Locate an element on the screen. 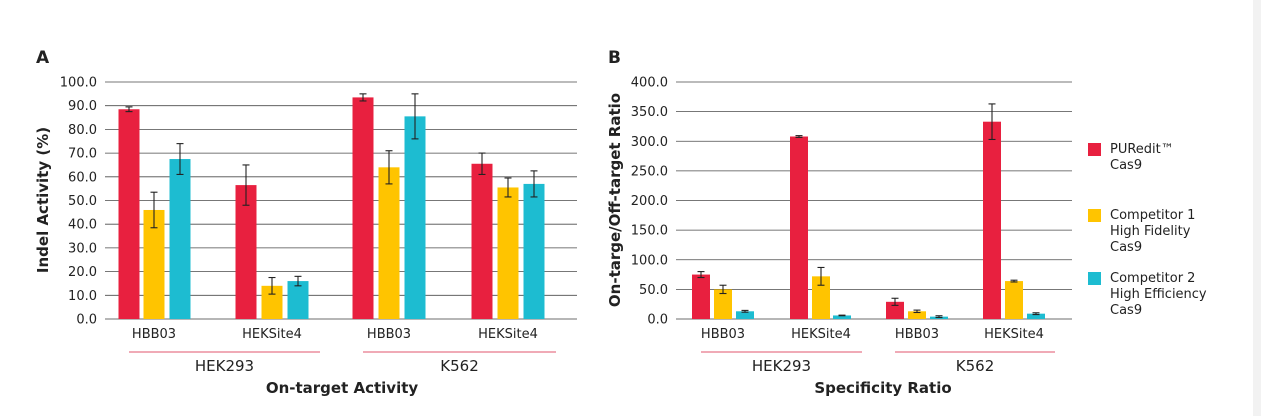 This screenshot has height=416, width=1261. panel-a-y-tick-label: 90.0 is located at coordinates (82, 106).